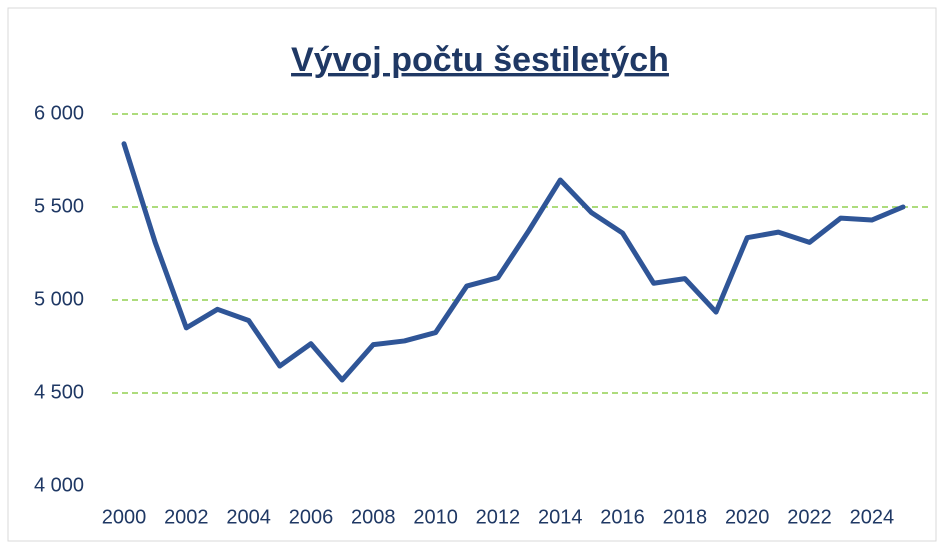  Describe the element at coordinates (311, 517) in the screenshot. I see `x-tick-label: 2006` at that location.